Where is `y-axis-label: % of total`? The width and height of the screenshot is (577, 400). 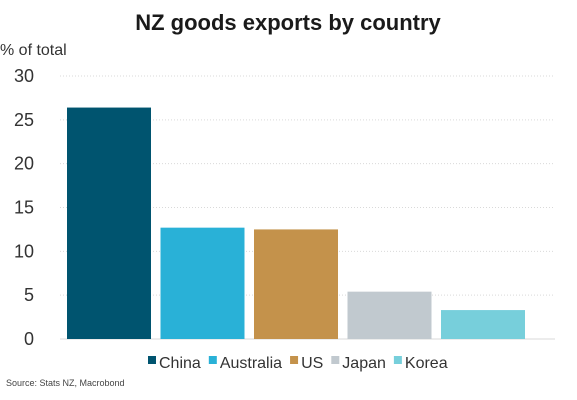 y-axis-label: % of total is located at coordinates (33, 50).